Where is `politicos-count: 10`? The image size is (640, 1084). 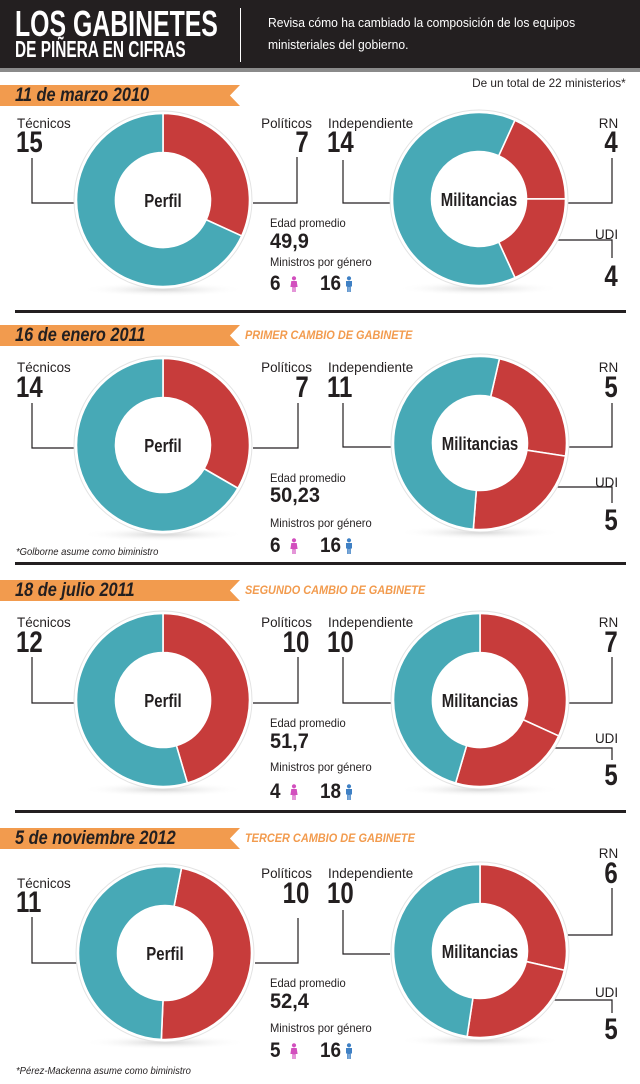 politicos-count: 10 is located at coordinates (295, 893).